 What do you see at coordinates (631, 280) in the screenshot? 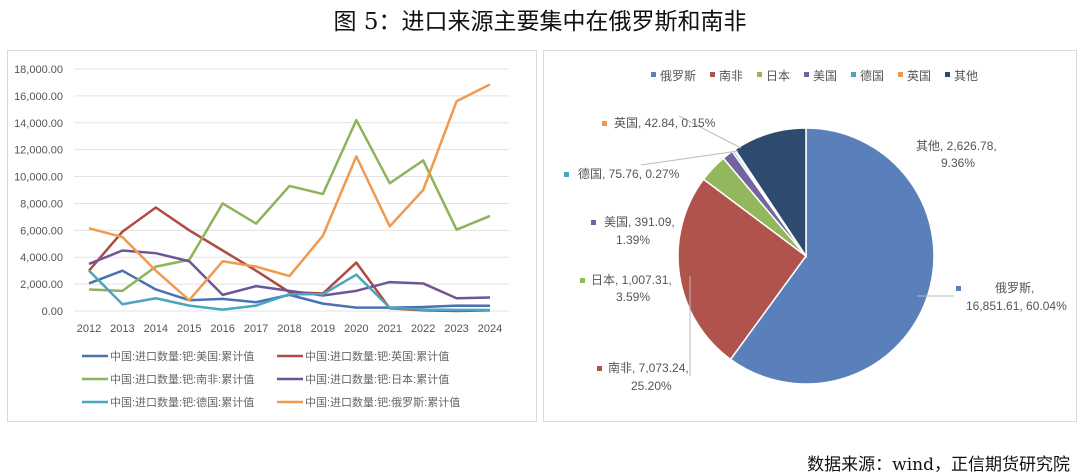
I see `data-label: 日本, 1,007.31,` at bounding box center [631, 280].